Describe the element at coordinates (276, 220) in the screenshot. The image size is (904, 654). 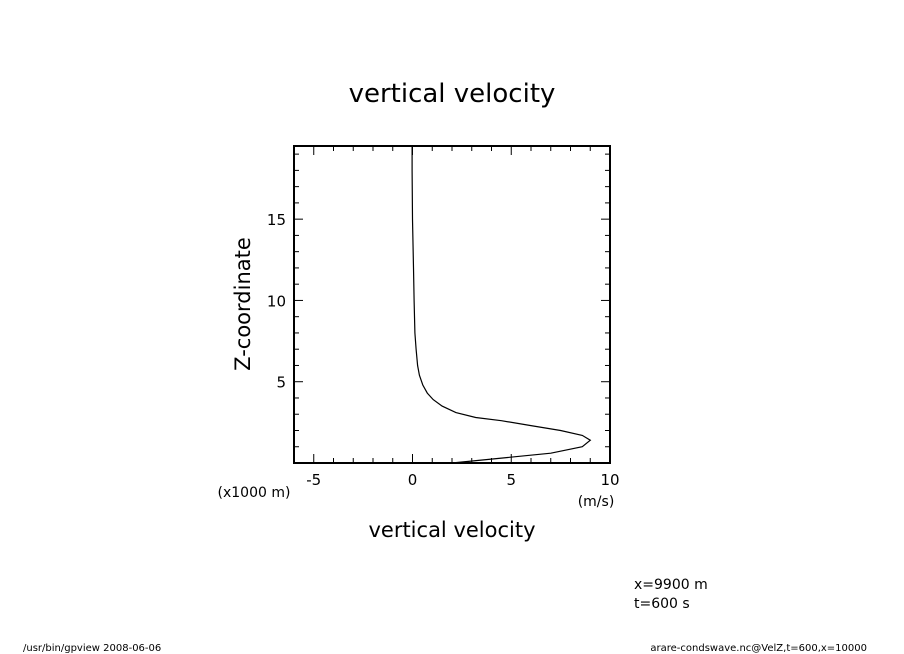
I see `y-tick-label: 15` at that location.